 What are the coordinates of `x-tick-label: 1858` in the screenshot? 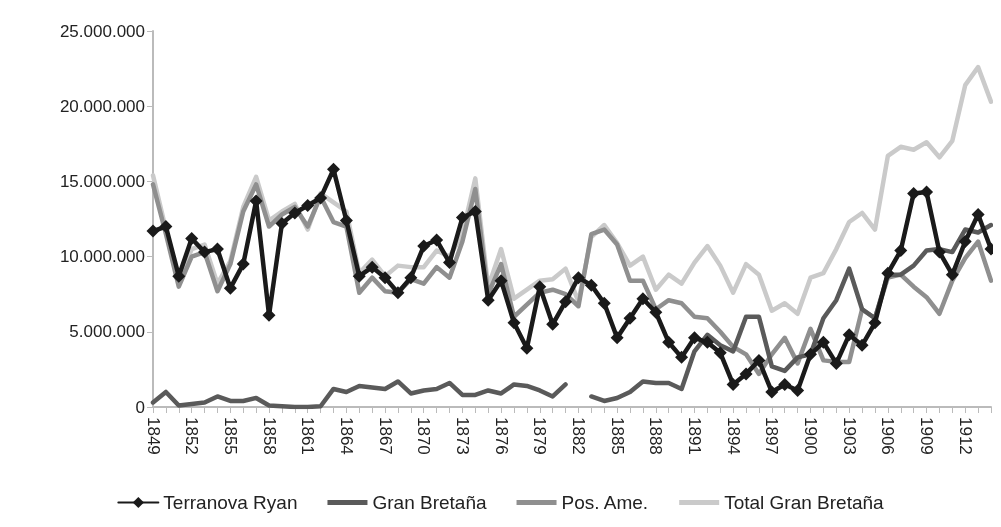 It's located at (269, 436).